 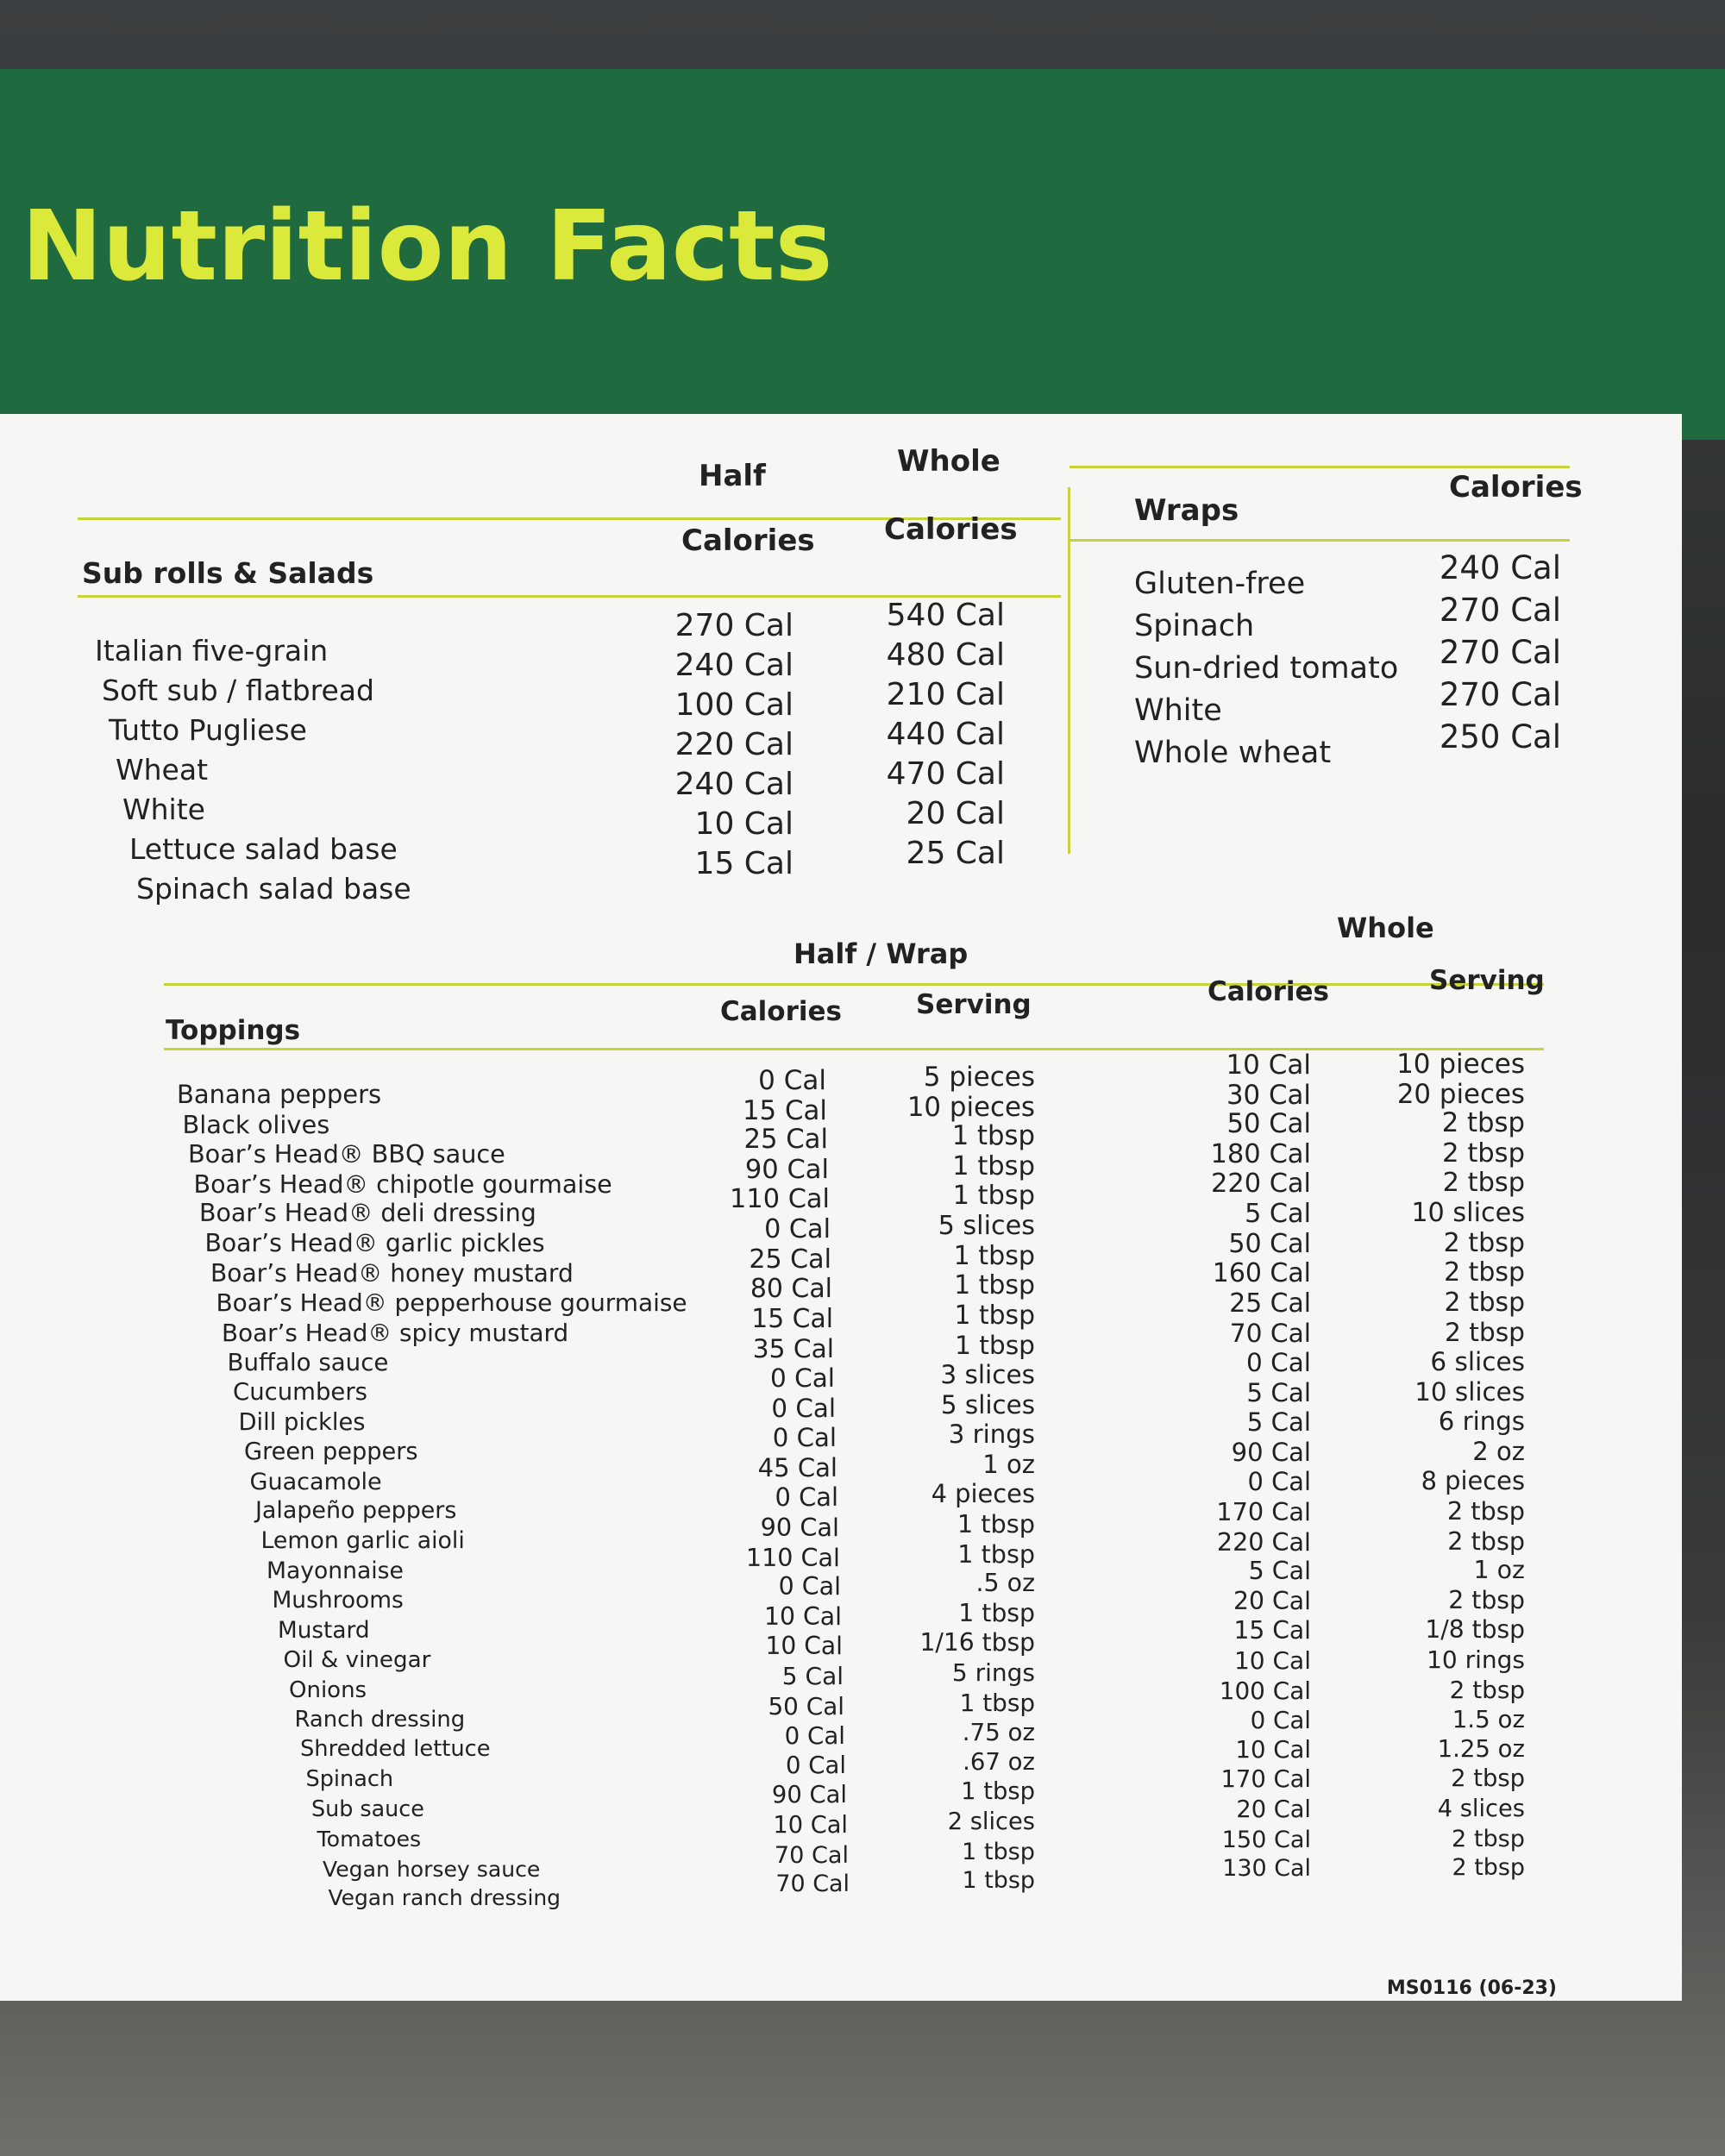 What do you see at coordinates (347, 1154) in the screenshot?
I see `item-name: Boar’s Head® BBQ sauce` at bounding box center [347, 1154].